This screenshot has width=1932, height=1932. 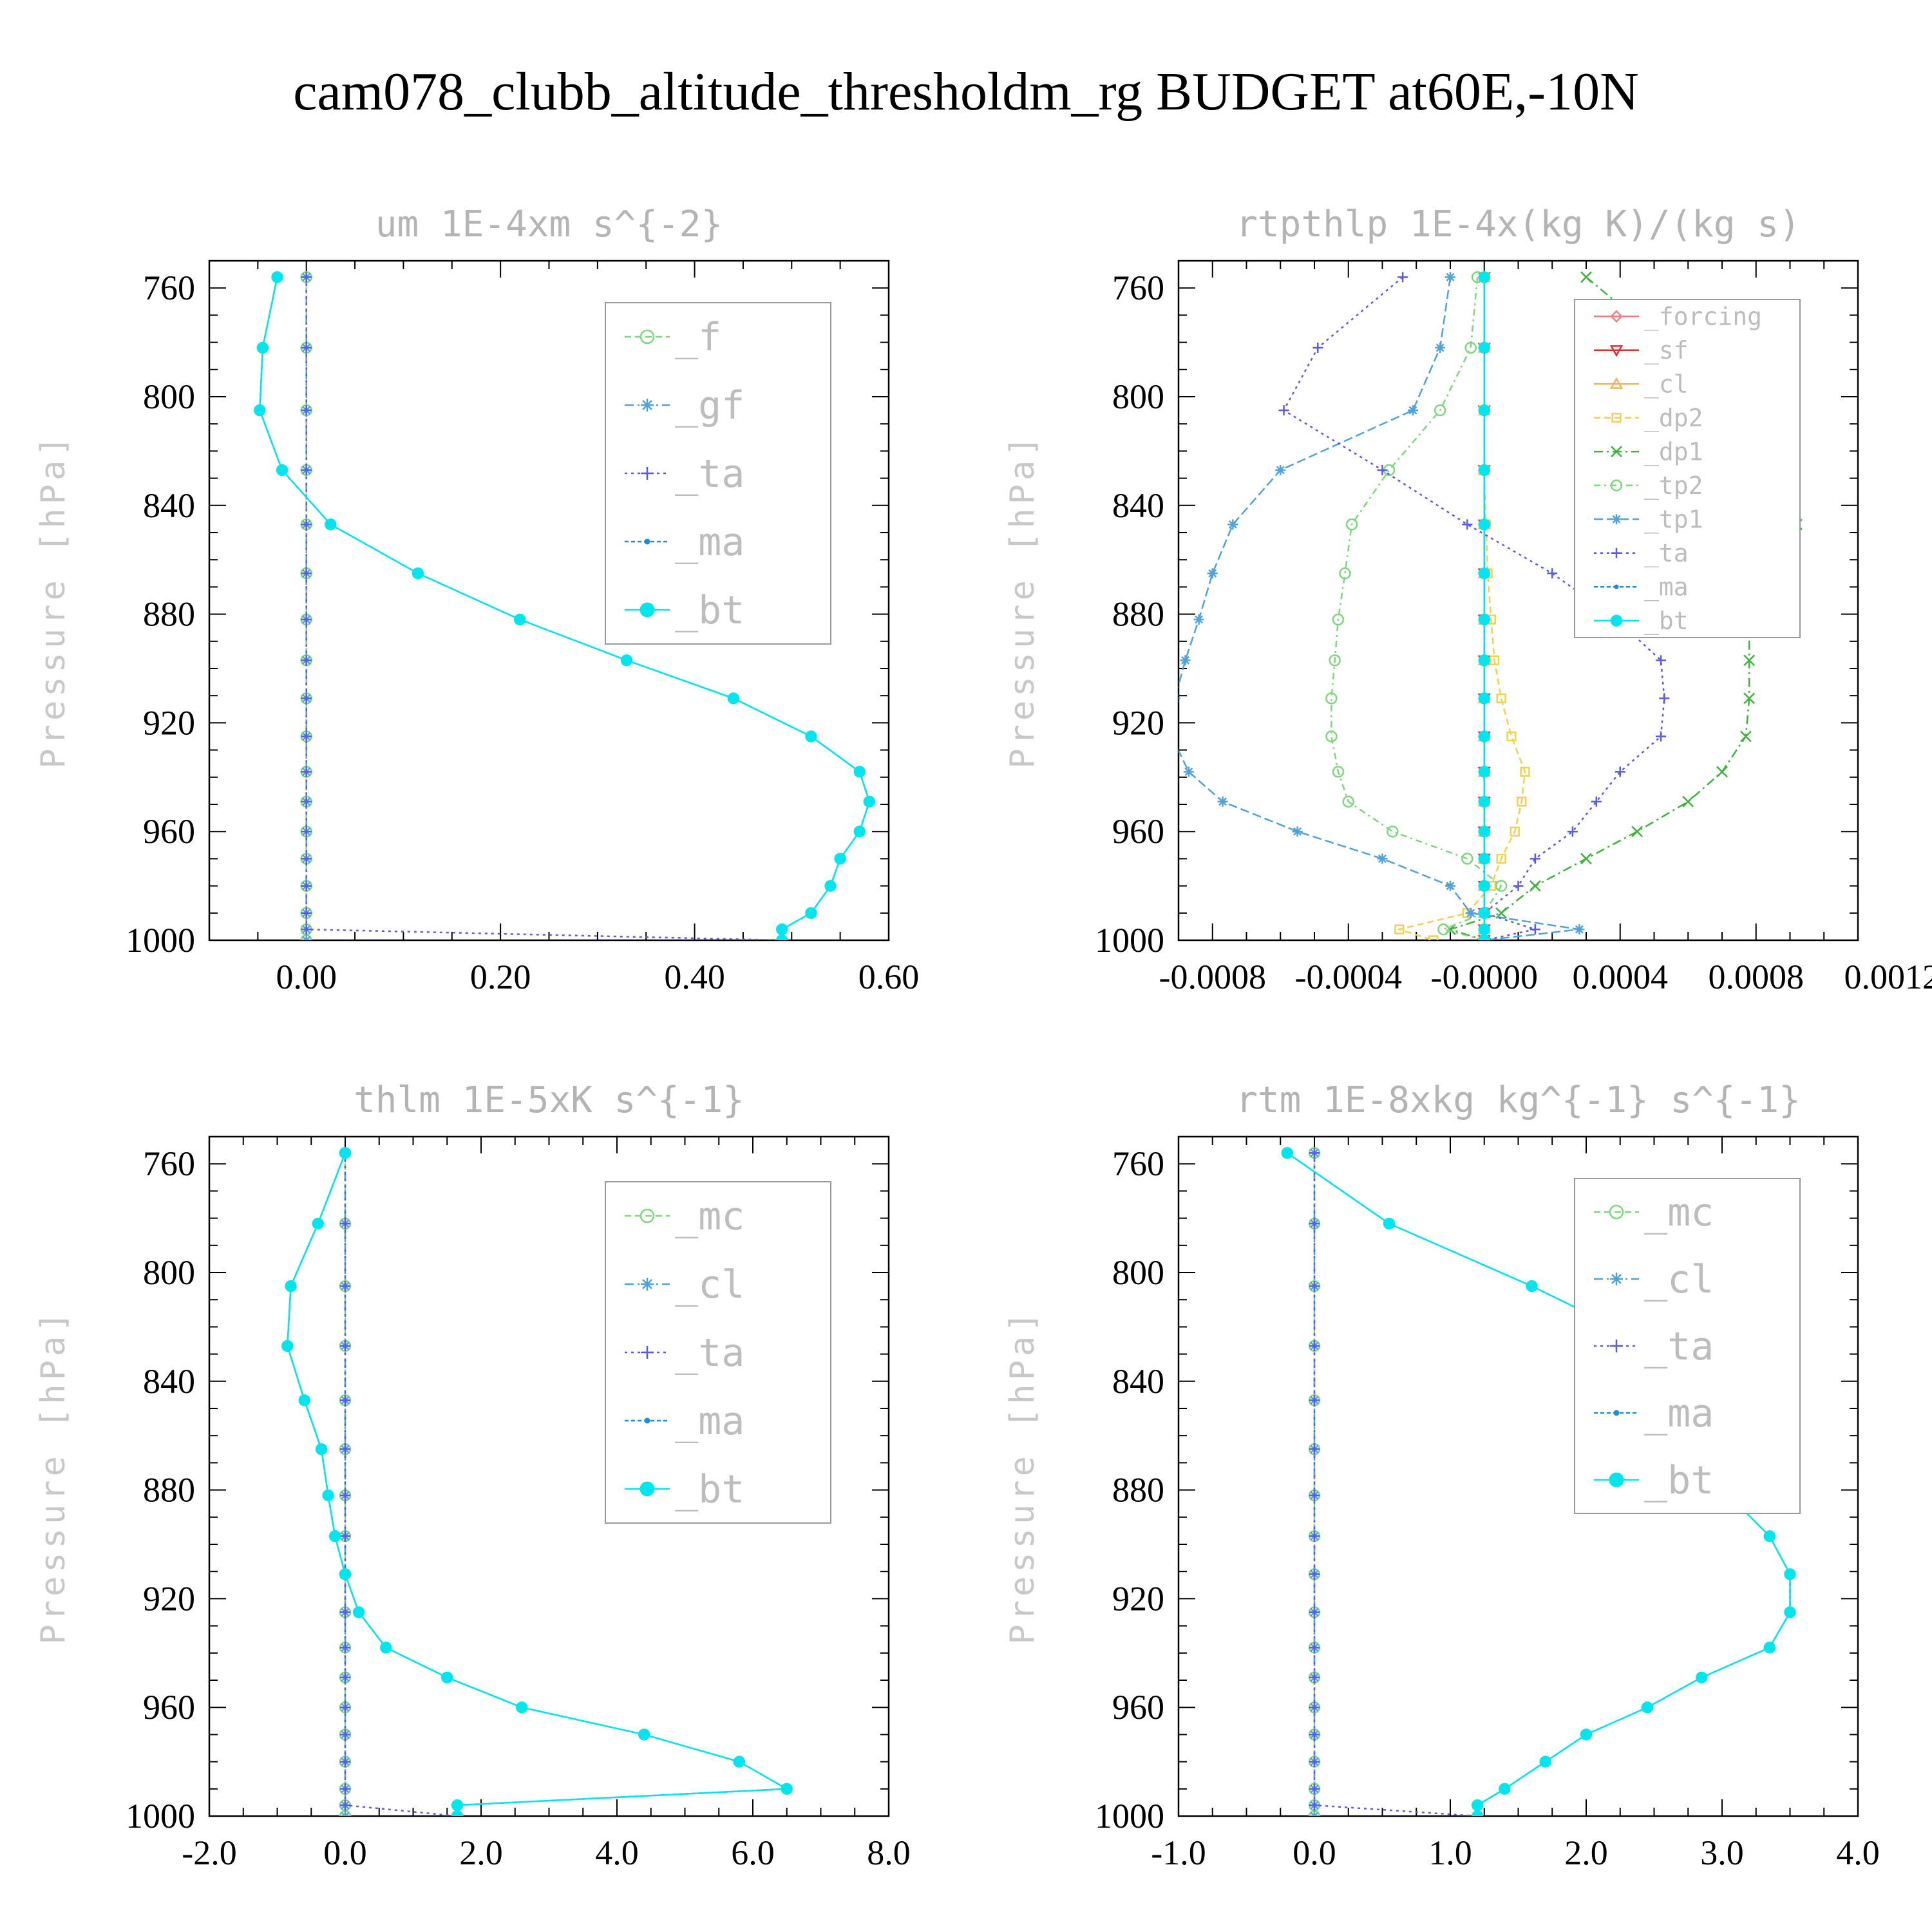 I want to click on x-tick-label: 3.0, so click(x=1722, y=1853).